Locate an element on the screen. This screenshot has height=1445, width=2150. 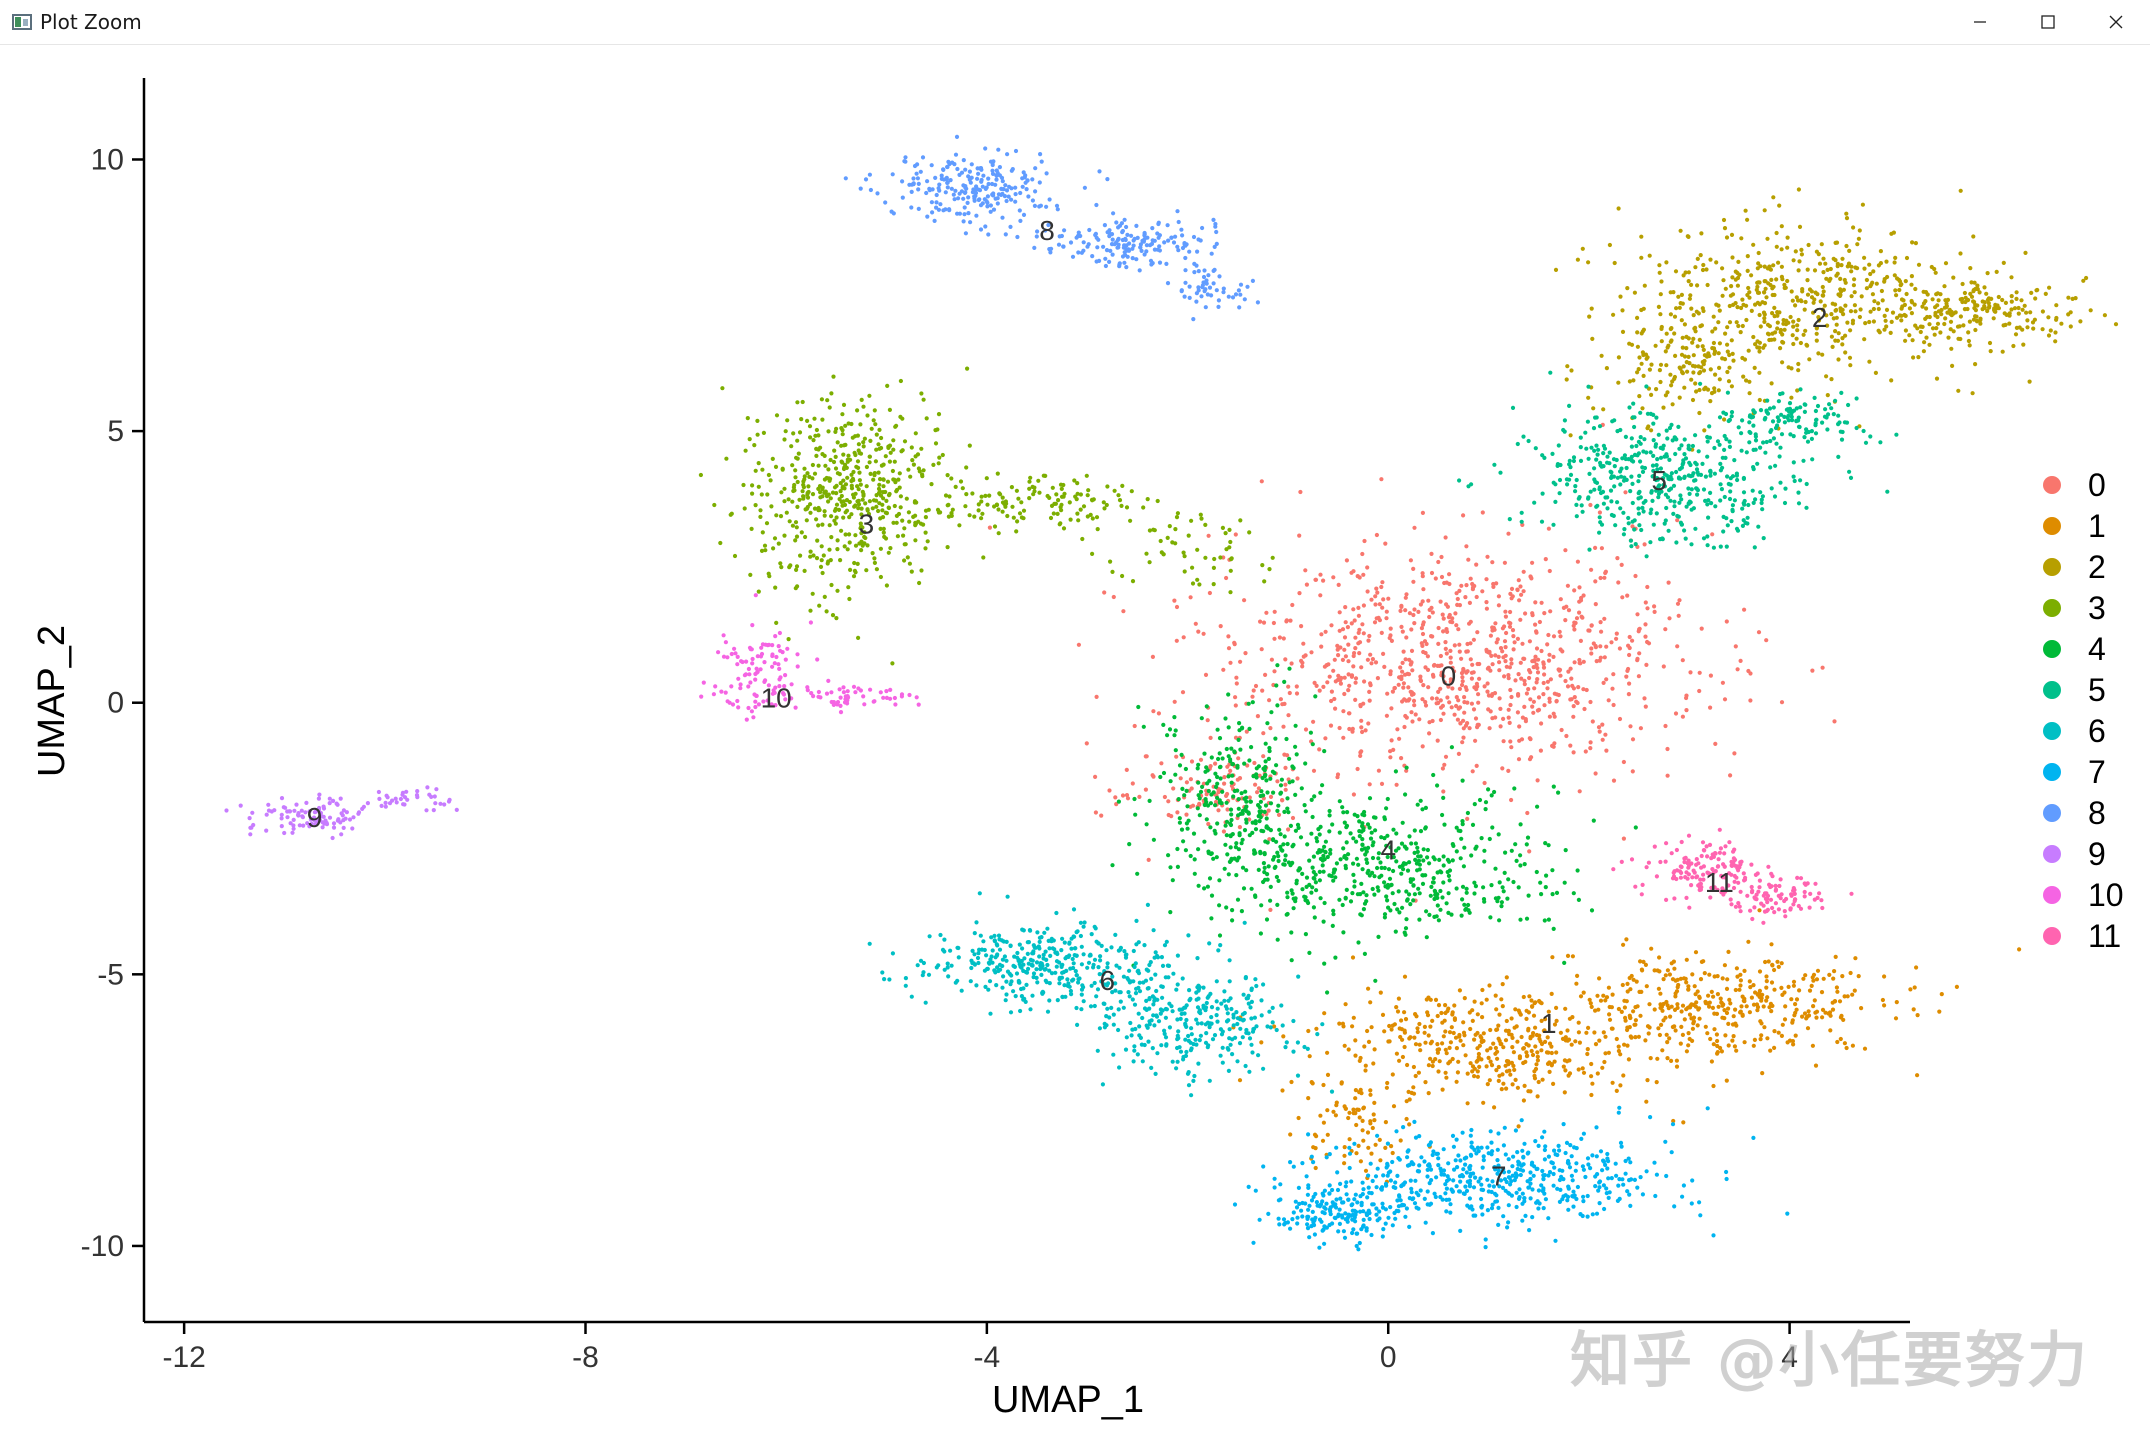
minimize-button is located at coordinates (1980, 22).